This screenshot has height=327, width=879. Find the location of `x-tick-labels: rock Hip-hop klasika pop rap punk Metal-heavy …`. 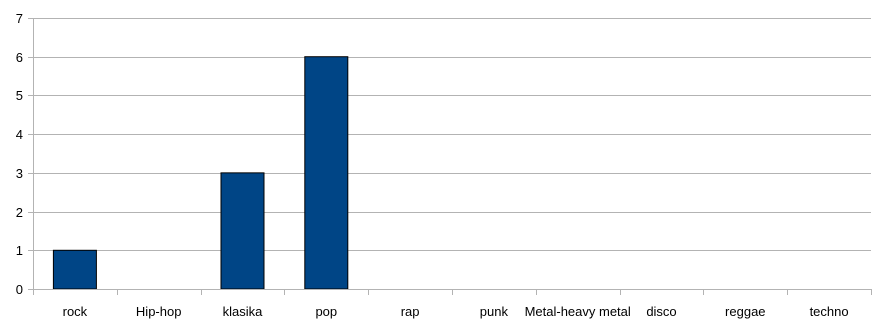

x-tick-labels: rock Hip-hop klasika pop rap punk Metal-heavy … is located at coordinates (456, 311).